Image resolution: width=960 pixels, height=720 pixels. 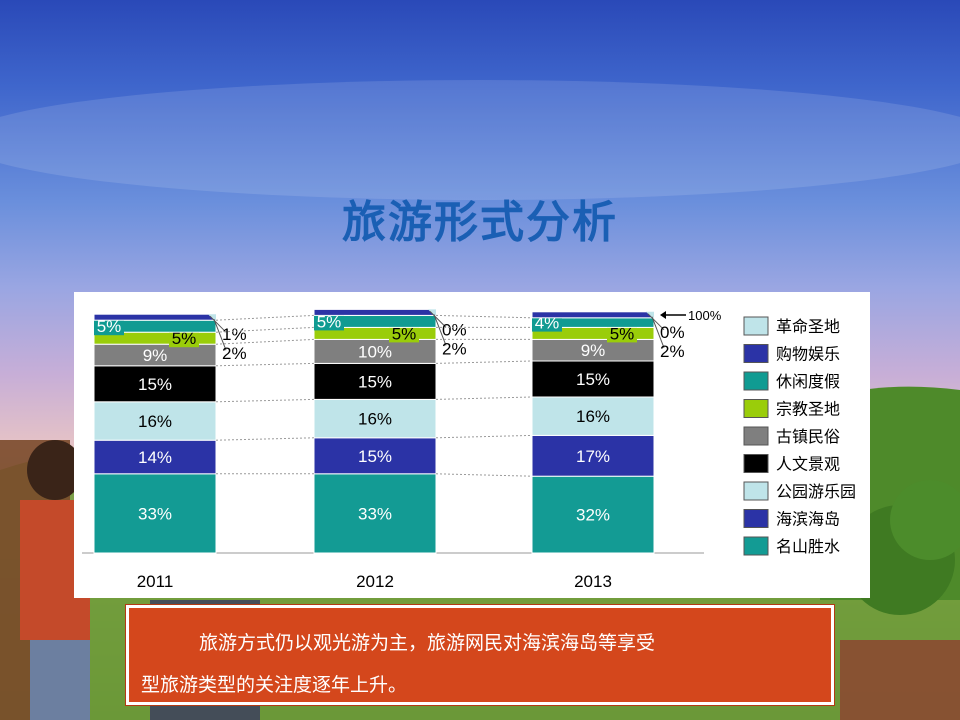 What do you see at coordinates (808, 546) in the screenshot?
I see `legend-label: 名山胜水` at bounding box center [808, 546].